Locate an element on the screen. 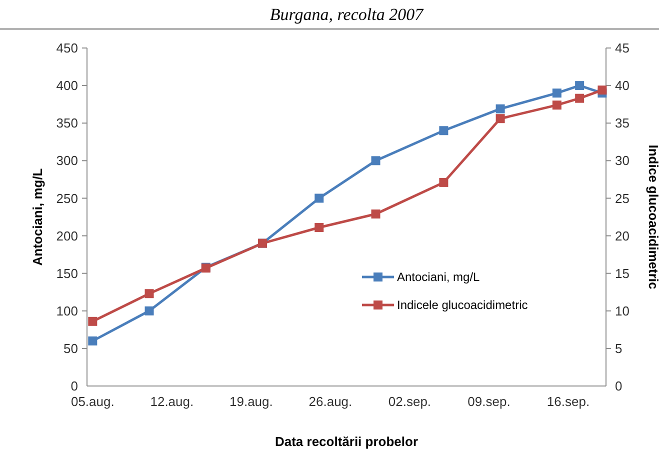  y2-tick-label: 20 is located at coordinates (622, 236).